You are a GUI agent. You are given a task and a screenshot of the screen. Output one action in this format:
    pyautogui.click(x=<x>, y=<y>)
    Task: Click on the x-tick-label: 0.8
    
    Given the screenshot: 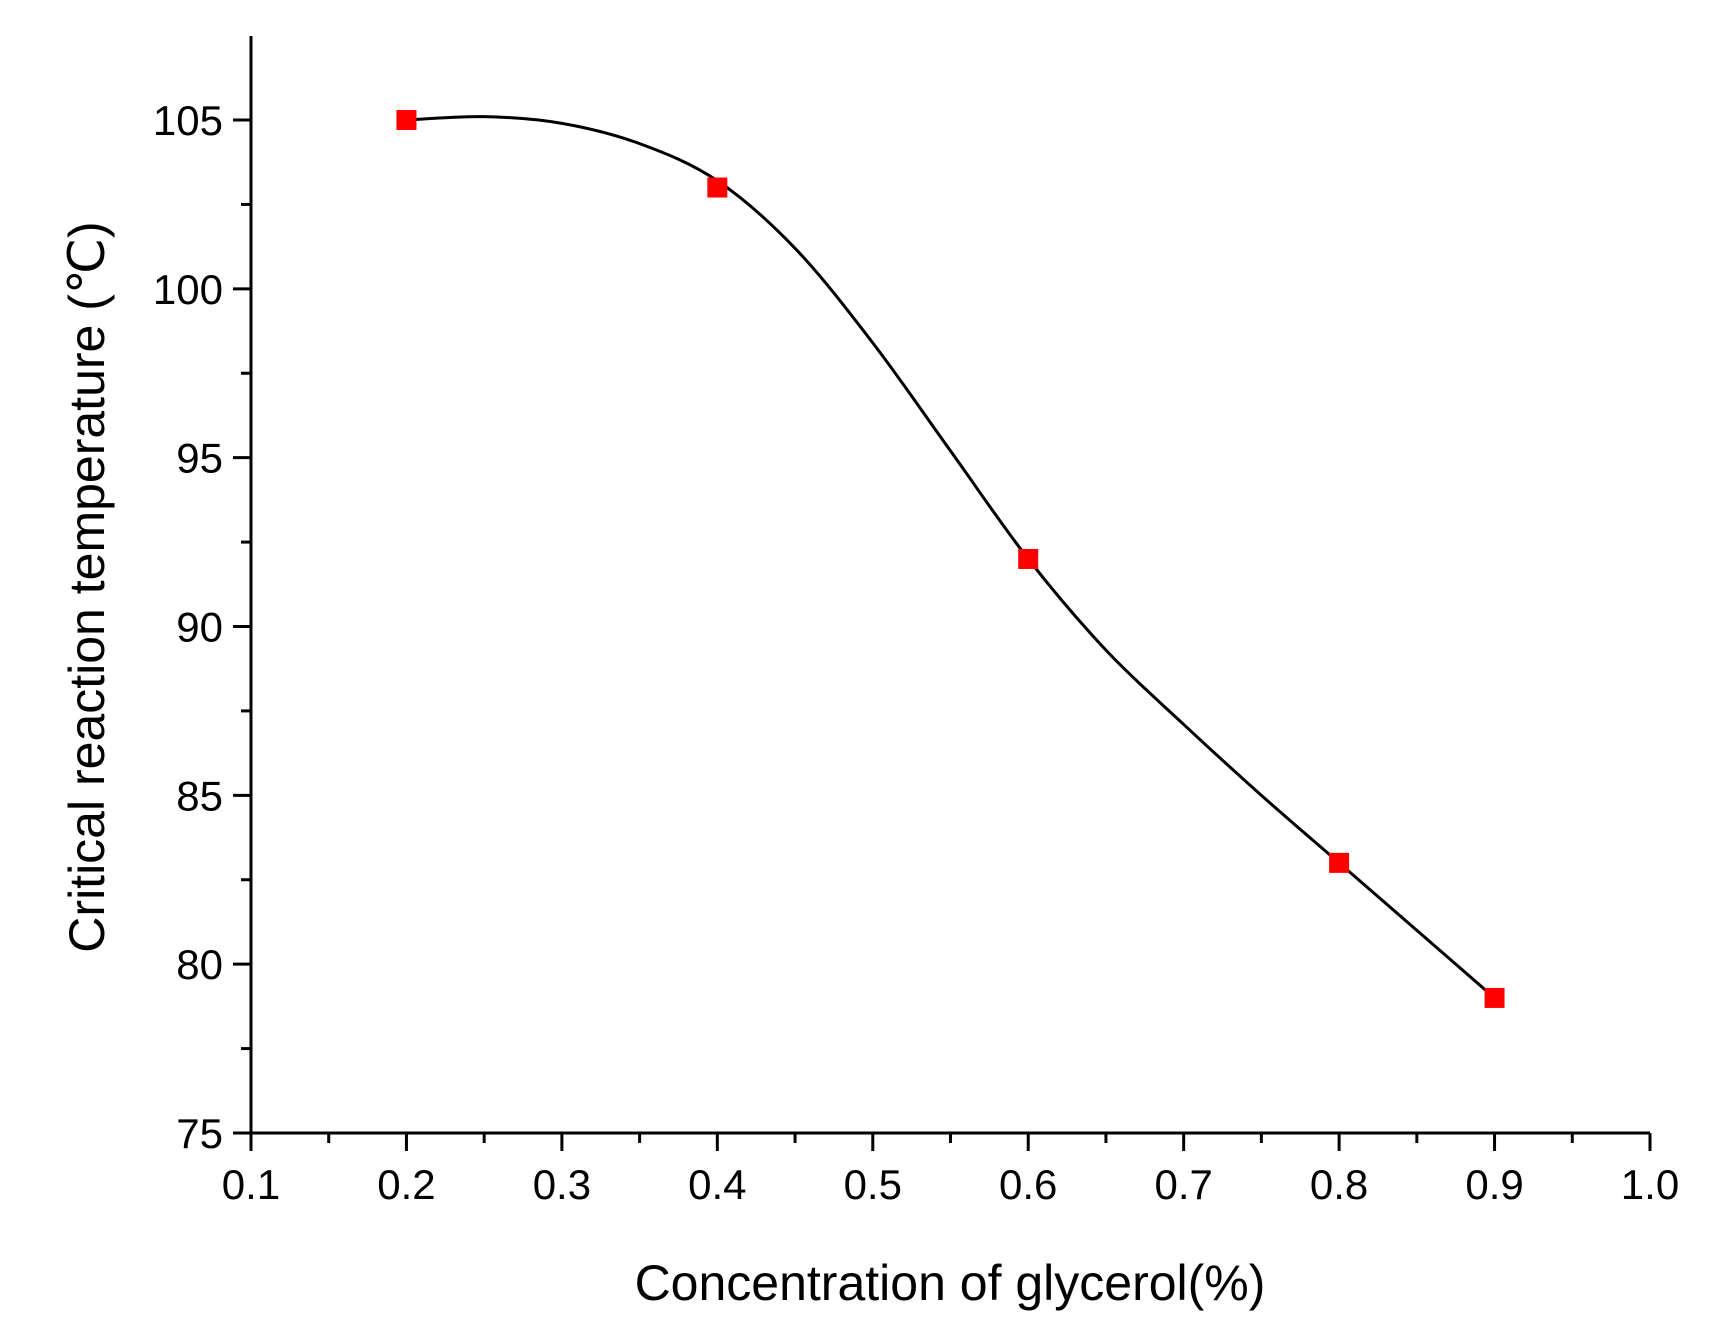 What is the action you would take?
    pyautogui.click(x=1339, y=1184)
    